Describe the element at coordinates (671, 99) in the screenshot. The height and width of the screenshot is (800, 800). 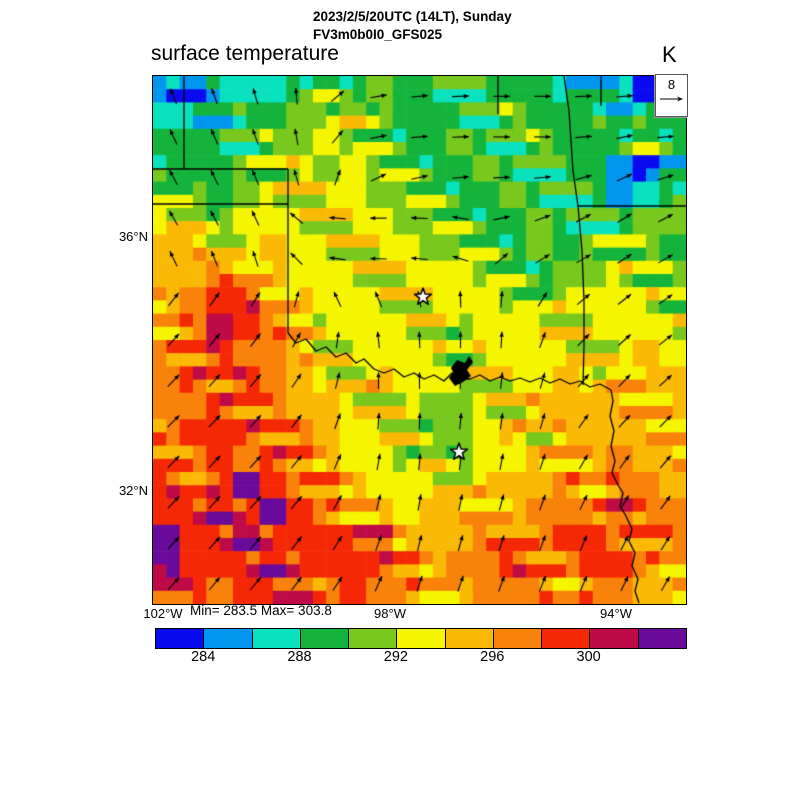
I see `reference-arrow-icon` at that location.